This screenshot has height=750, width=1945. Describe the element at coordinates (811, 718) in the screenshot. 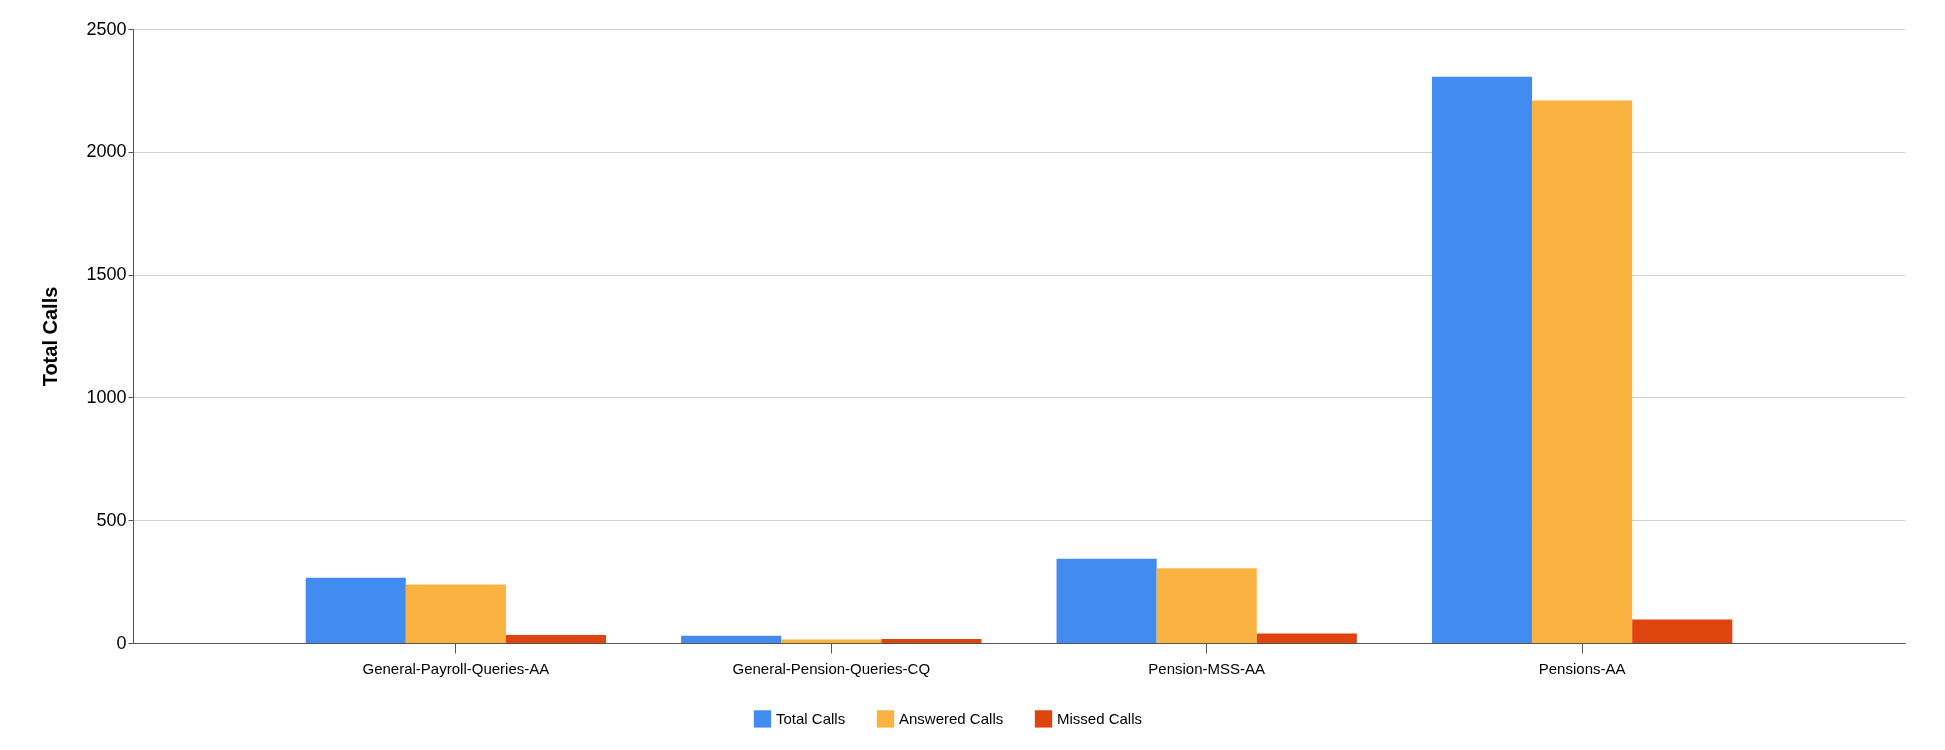

I see `legend-label: Total Calls` at that location.